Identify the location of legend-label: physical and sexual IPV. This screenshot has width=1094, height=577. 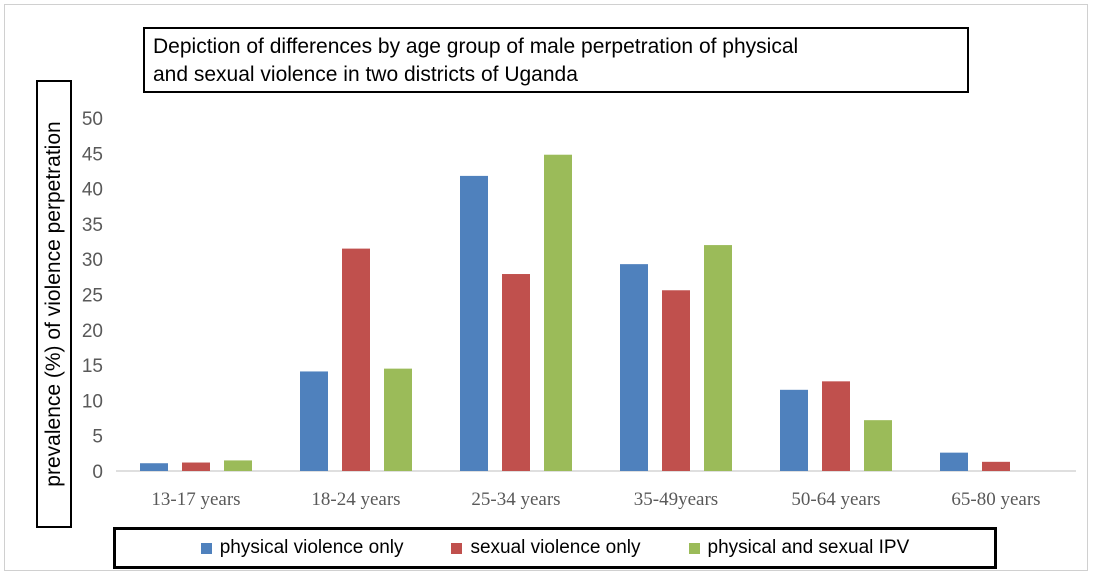
(808, 547).